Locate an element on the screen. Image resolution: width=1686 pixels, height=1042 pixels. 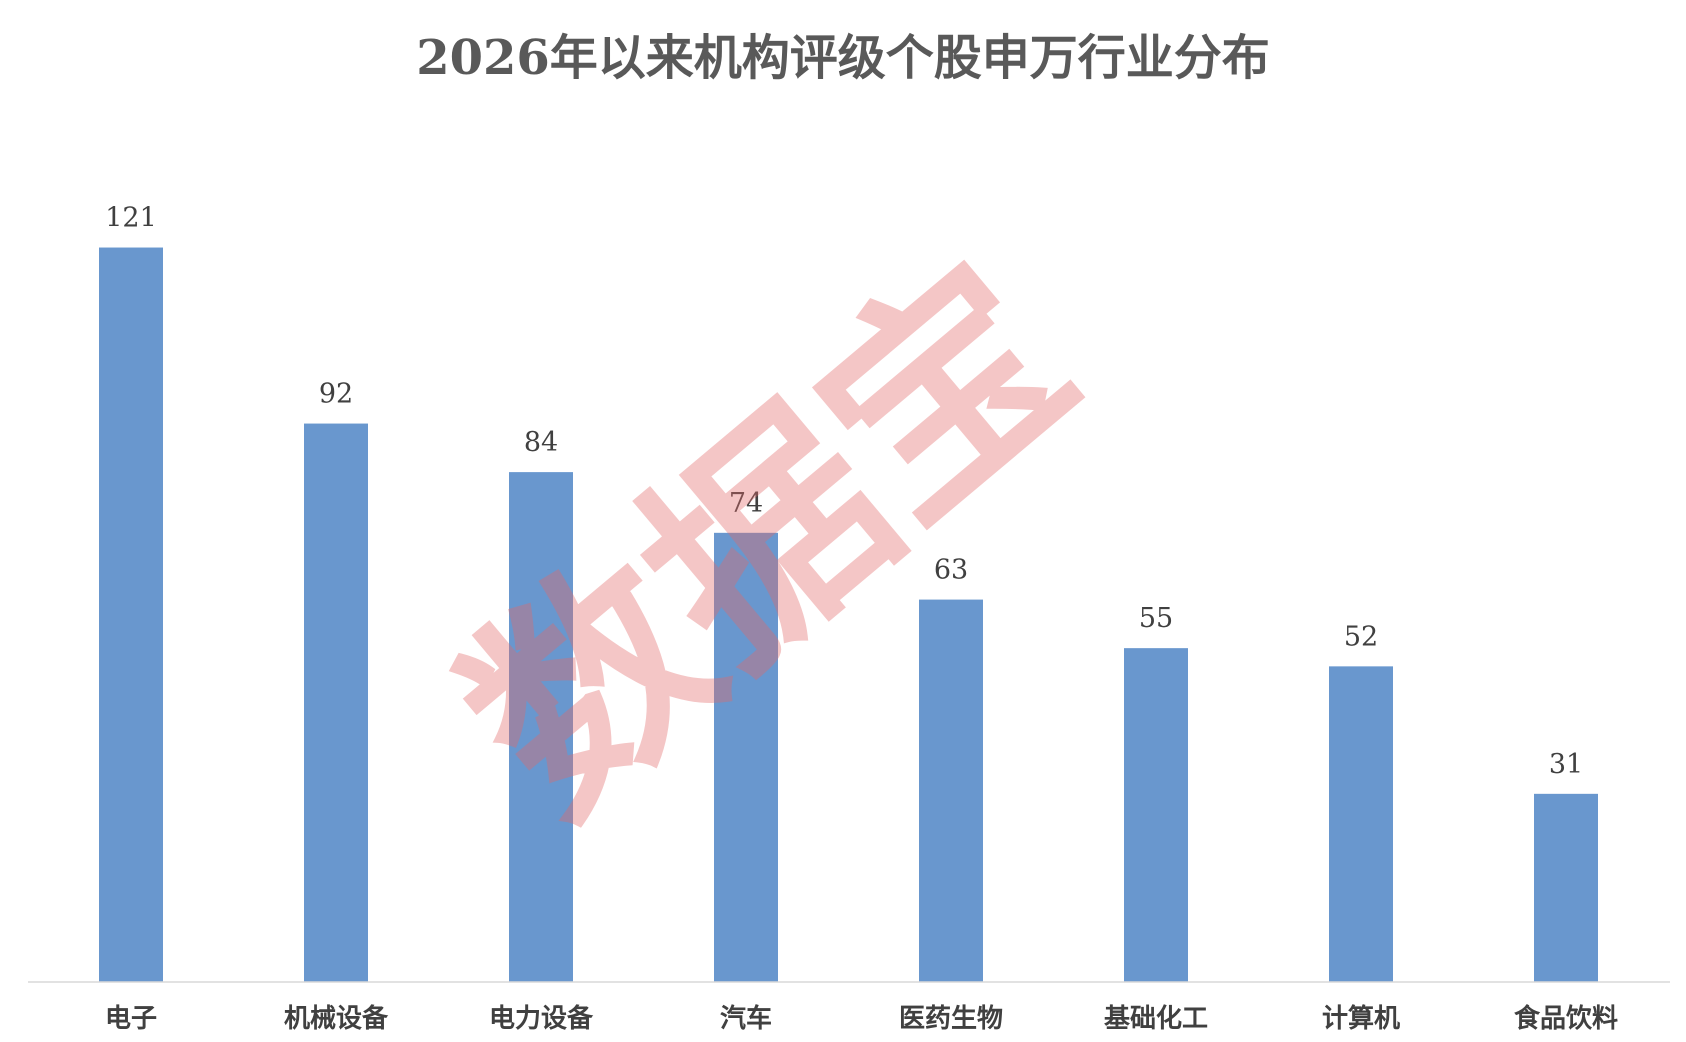
data-label-8: 31 is located at coordinates (1566, 764).